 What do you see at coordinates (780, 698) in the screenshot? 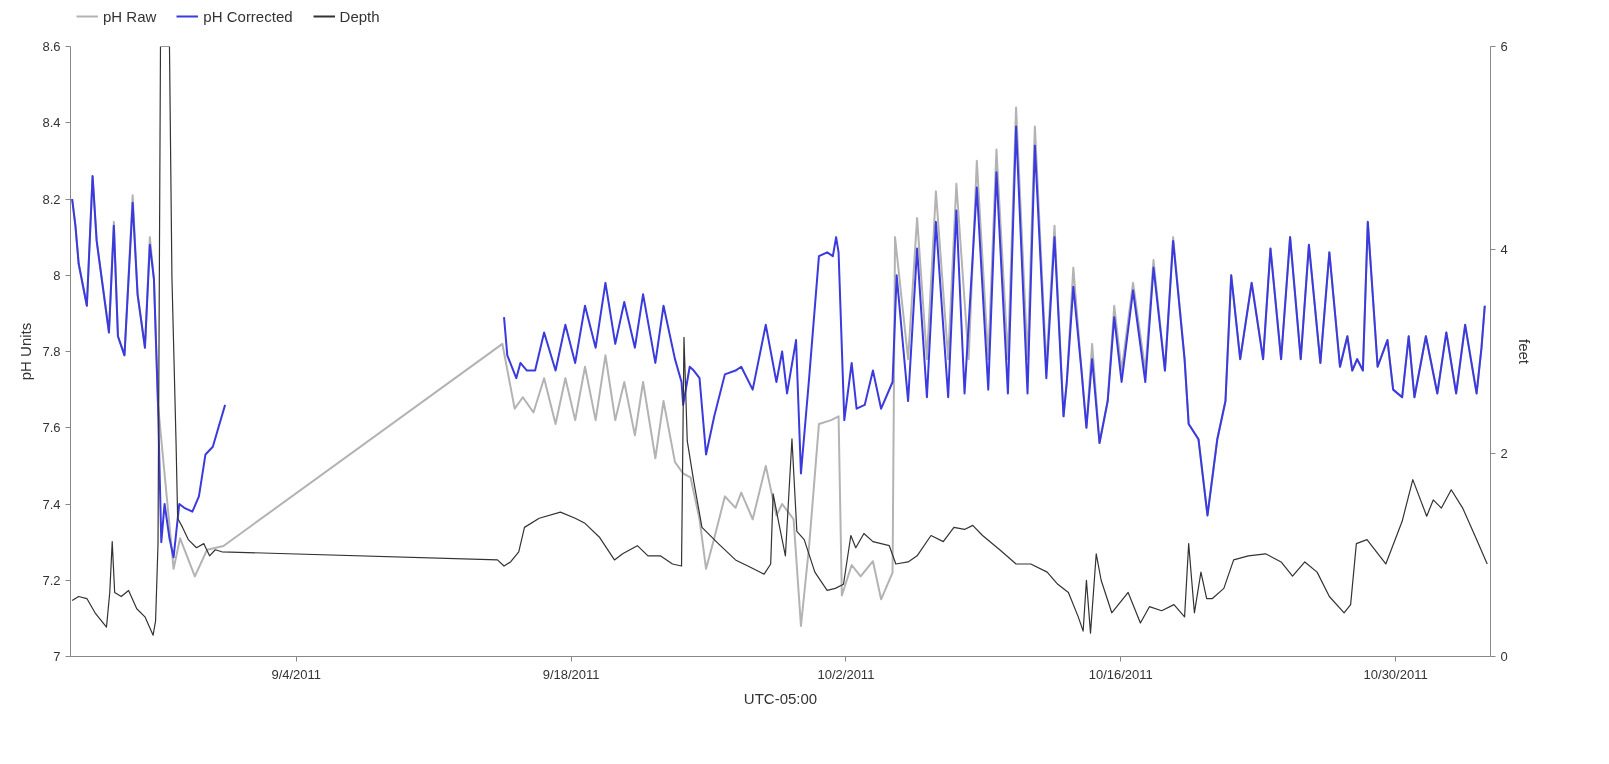
I see `x-axis-title: UTC-05:00` at bounding box center [780, 698].